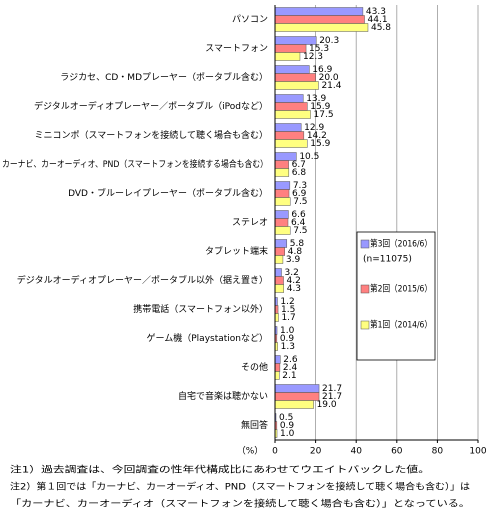  What do you see at coordinates (316, 99) in the screenshot?
I see `value-label: 13.9` at bounding box center [316, 99].